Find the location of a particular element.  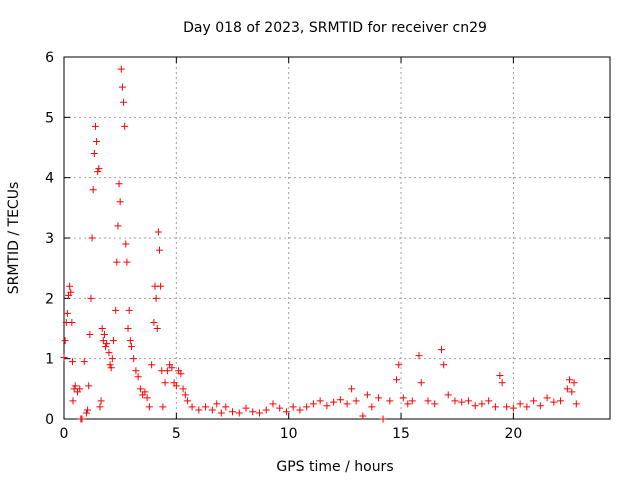

y-tick-label: 6 is located at coordinates (49, 58).